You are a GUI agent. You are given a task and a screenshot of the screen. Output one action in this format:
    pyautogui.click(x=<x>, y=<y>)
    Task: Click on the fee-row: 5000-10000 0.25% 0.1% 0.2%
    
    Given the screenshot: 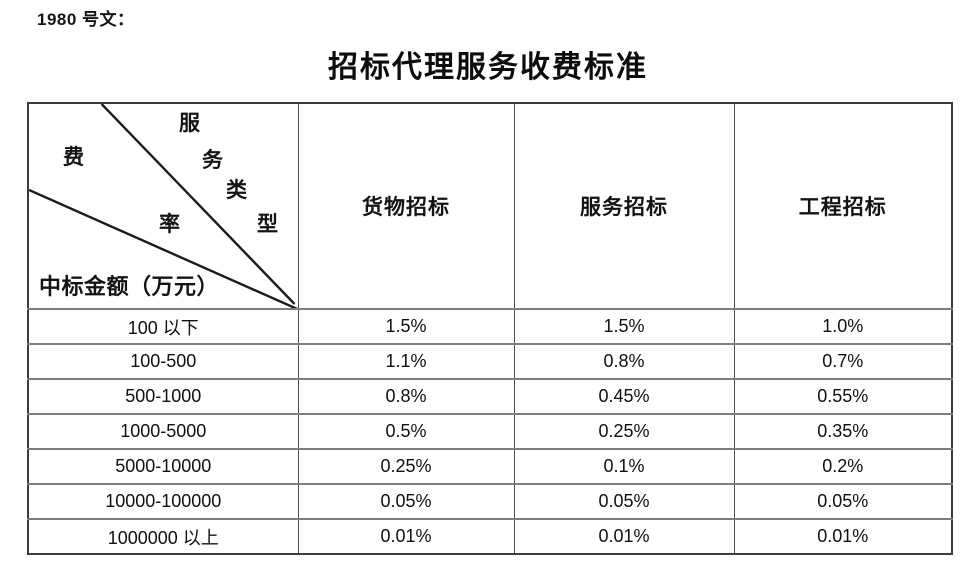 What is the action you would take?
    pyautogui.click(x=490, y=466)
    